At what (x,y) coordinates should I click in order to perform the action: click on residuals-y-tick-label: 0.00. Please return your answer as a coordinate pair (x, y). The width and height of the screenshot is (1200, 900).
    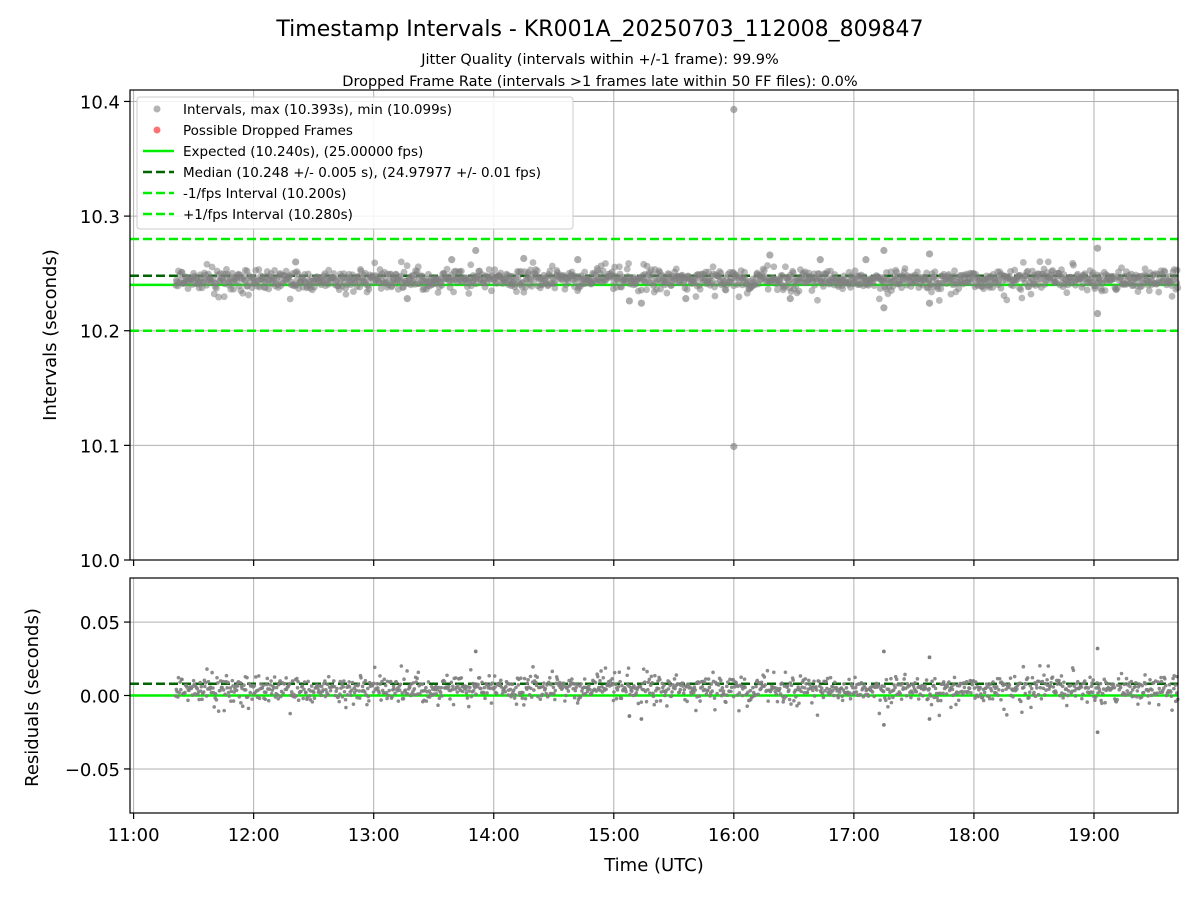
    Looking at the image, I should click on (100, 697).